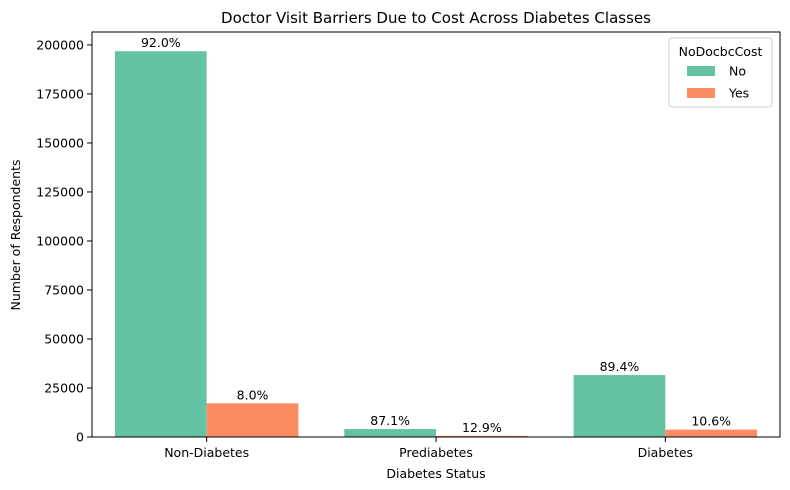 The image size is (790, 490). What do you see at coordinates (60, 240) in the screenshot?
I see `y-tick-label: 100000` at bounding box center [60, 240].